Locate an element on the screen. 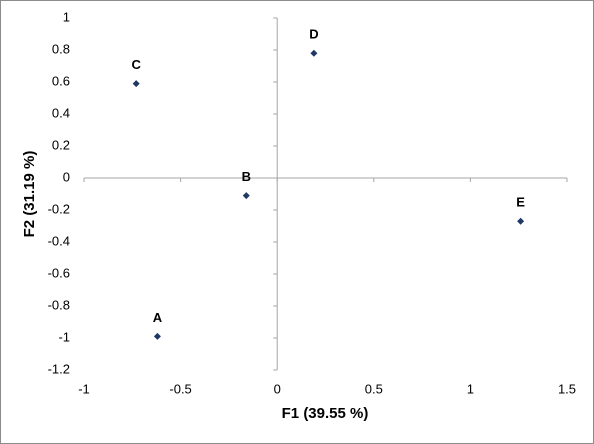  y-tick-label: 0.4 is located at coordinates (61, 112).